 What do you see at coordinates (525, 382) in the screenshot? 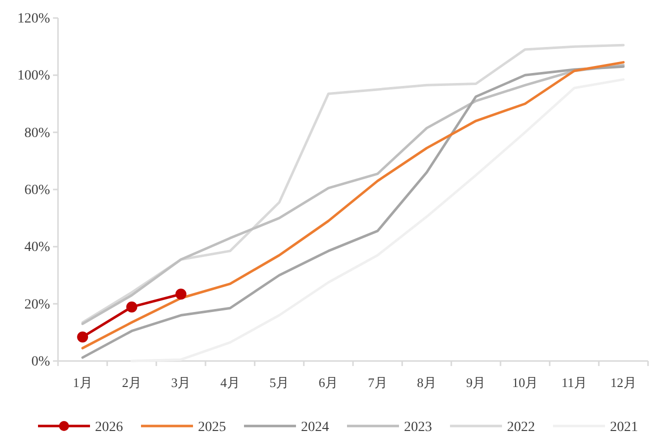
I see `x-tick-label: 10月` at bounding box center [525, 382].